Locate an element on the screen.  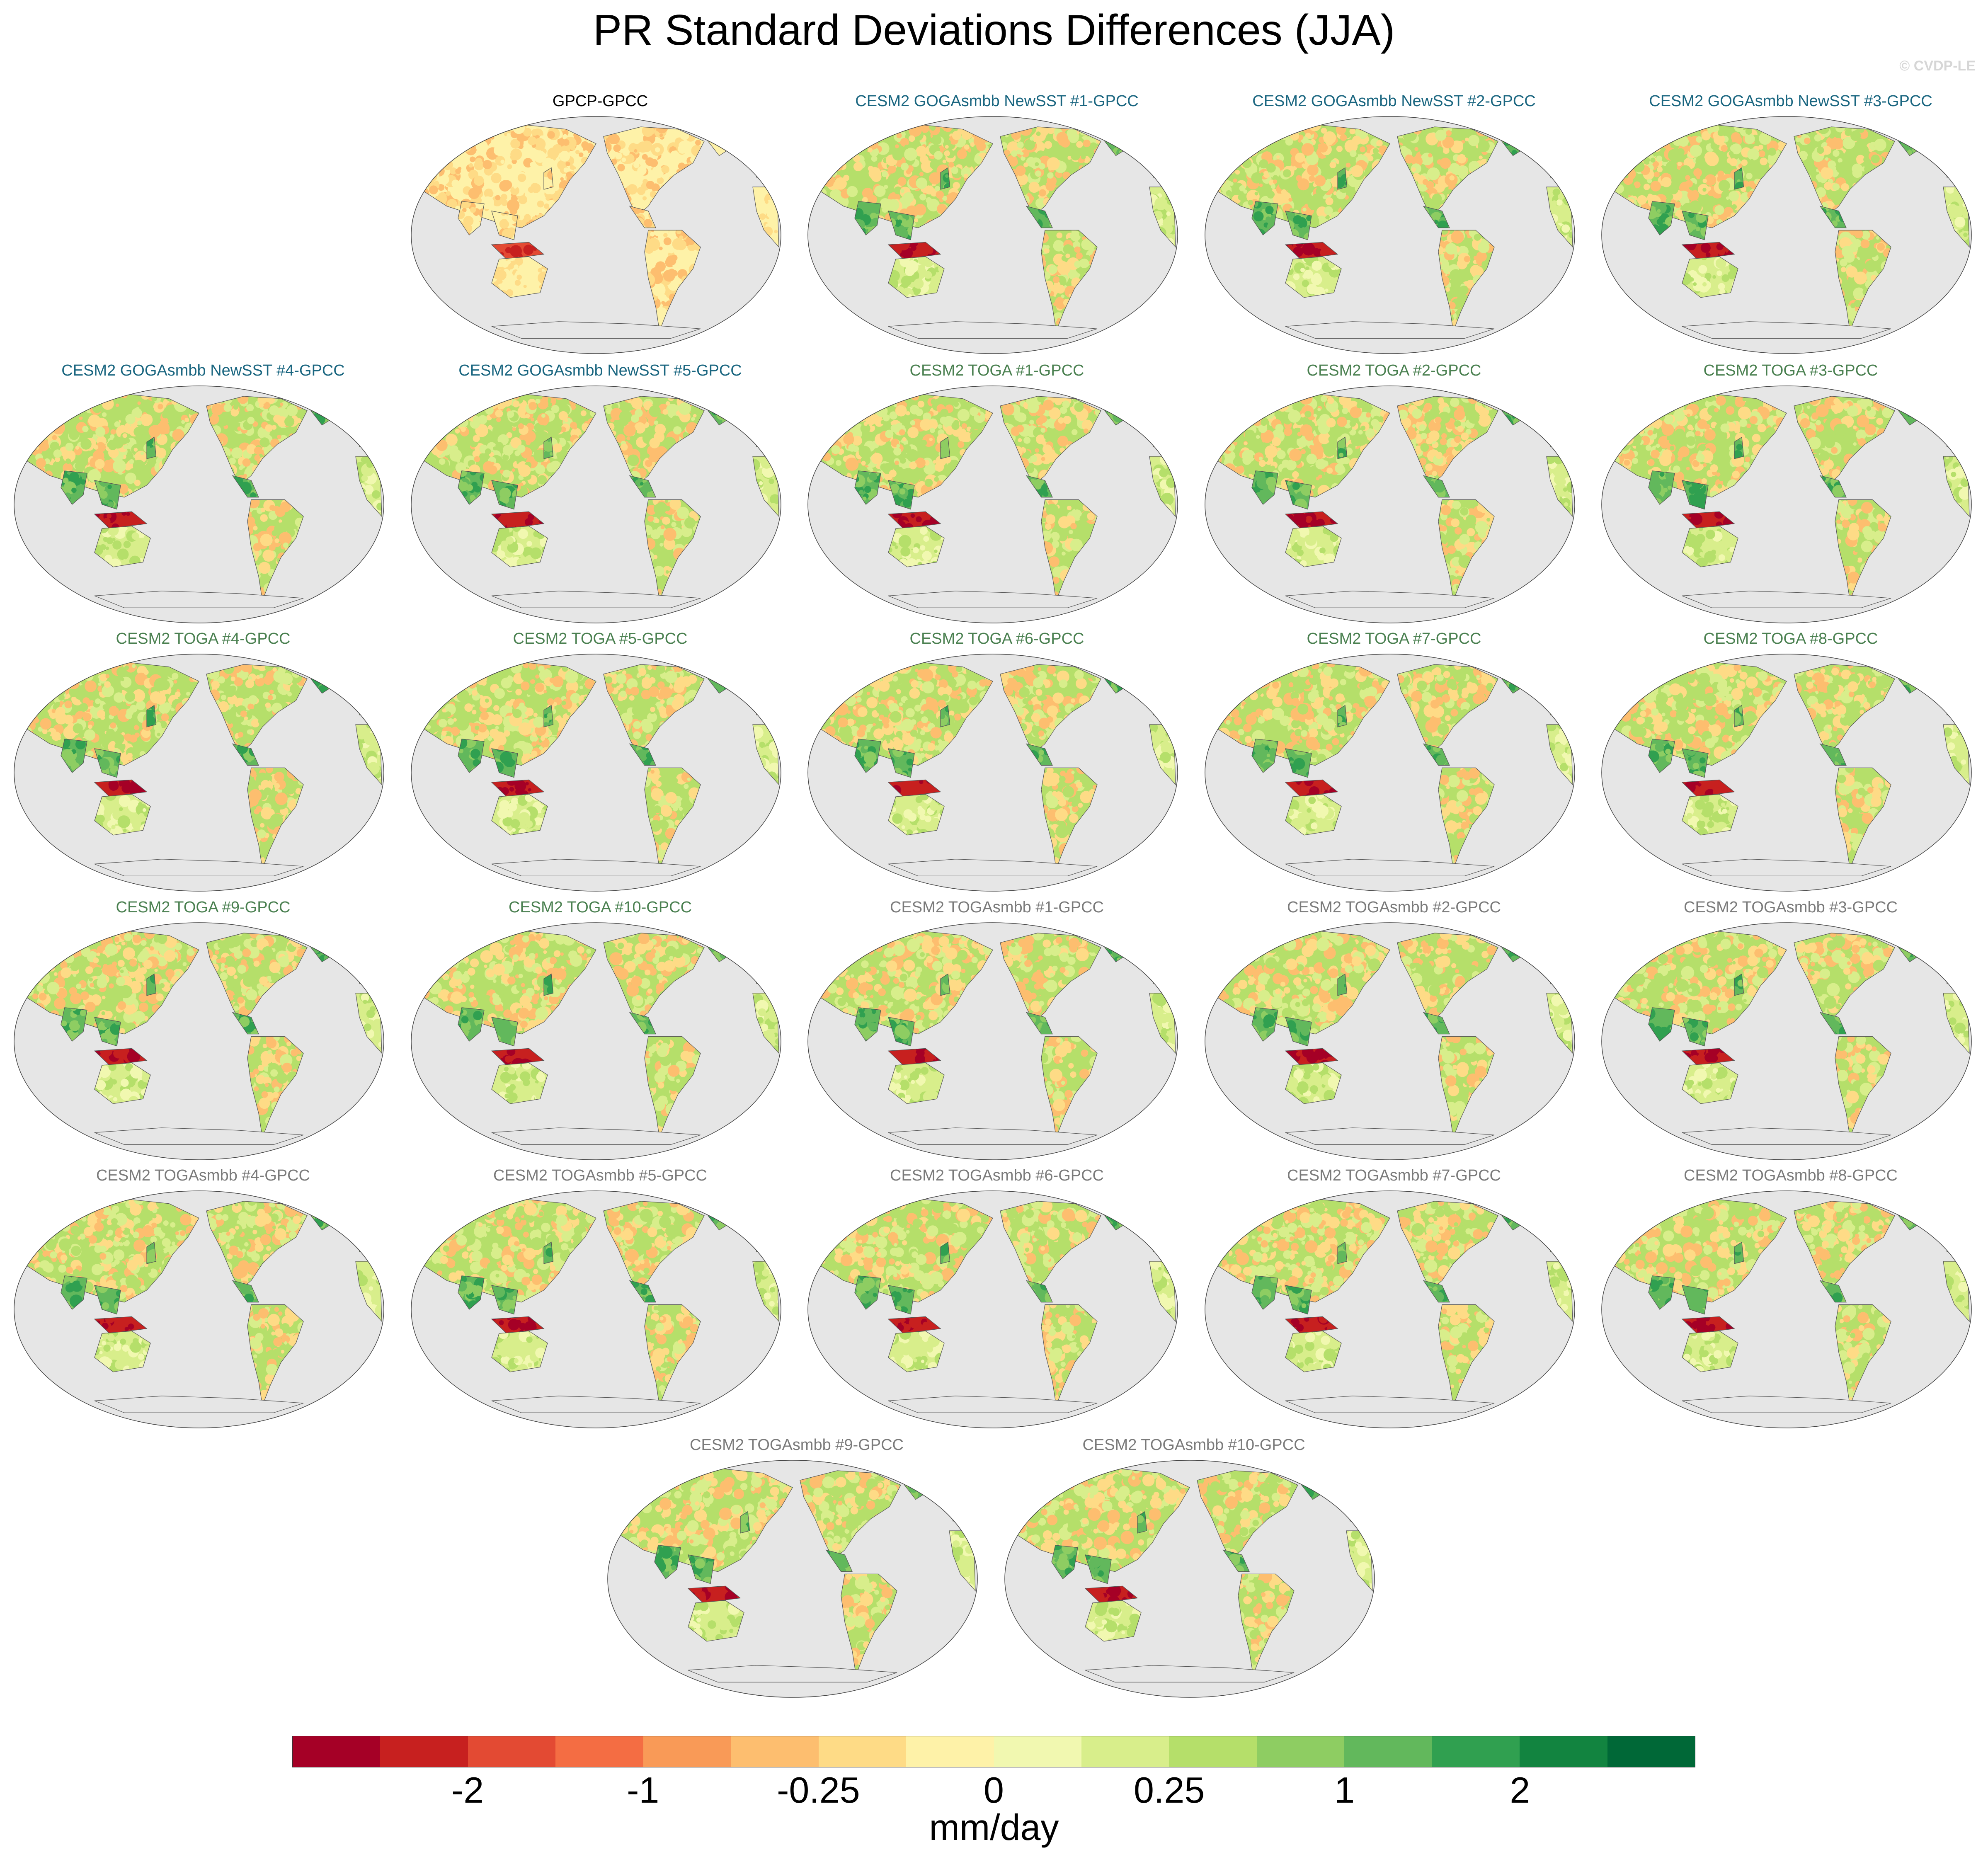
map-panel: CESM2 TOGA #10-GPCC is located at coordinates (600, 1032).